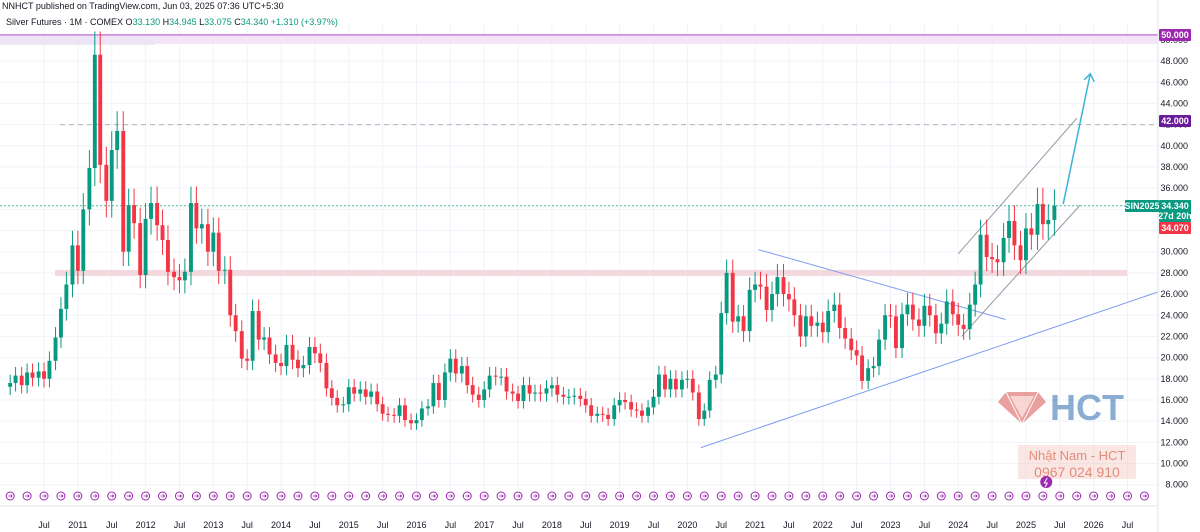 The height and width of the screenshot is (532, 1200). What do you see at coordinates (656, 39) in the screenshot?
I see `resistance-zone` at bounding box center [656, 39].